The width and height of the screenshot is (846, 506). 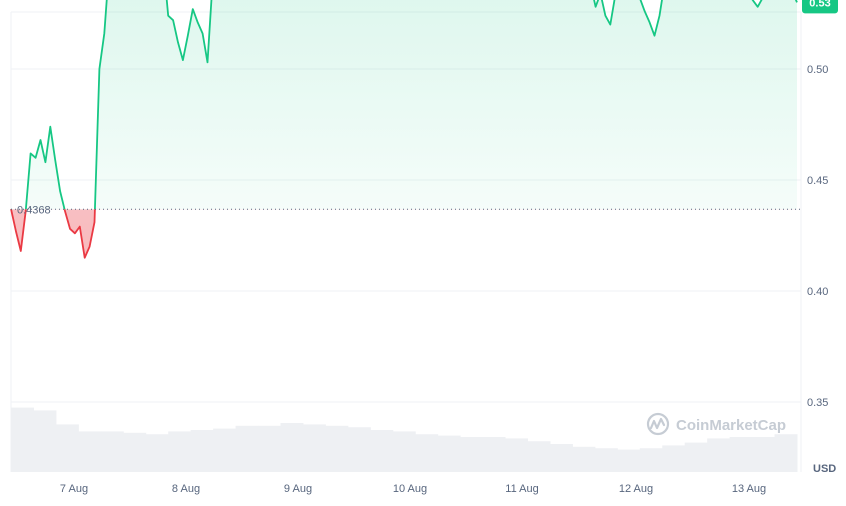 I want to click on x-tick-label: 12 Aug, so click(x=636, y=489).